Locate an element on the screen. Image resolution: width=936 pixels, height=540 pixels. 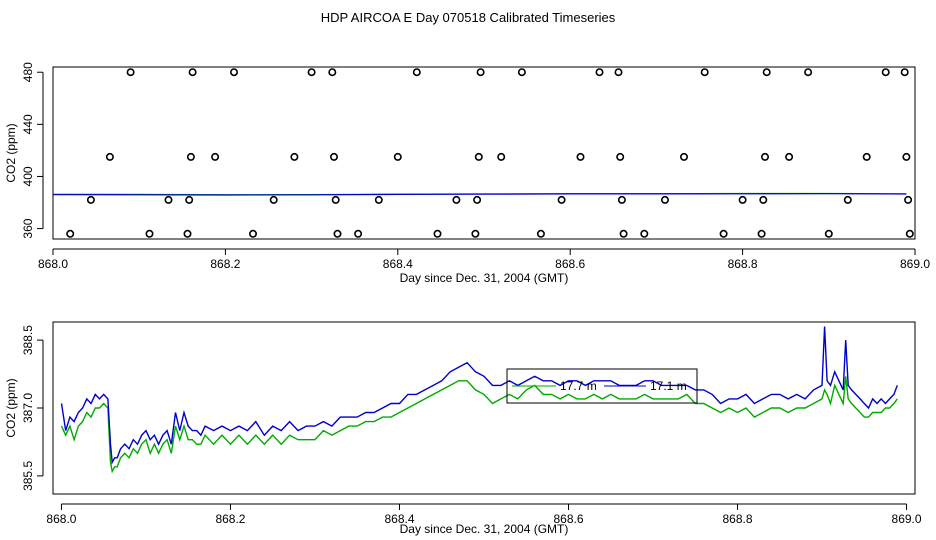
bottom-x-tick-label: 868.6 is located at coordinates (568, 519).